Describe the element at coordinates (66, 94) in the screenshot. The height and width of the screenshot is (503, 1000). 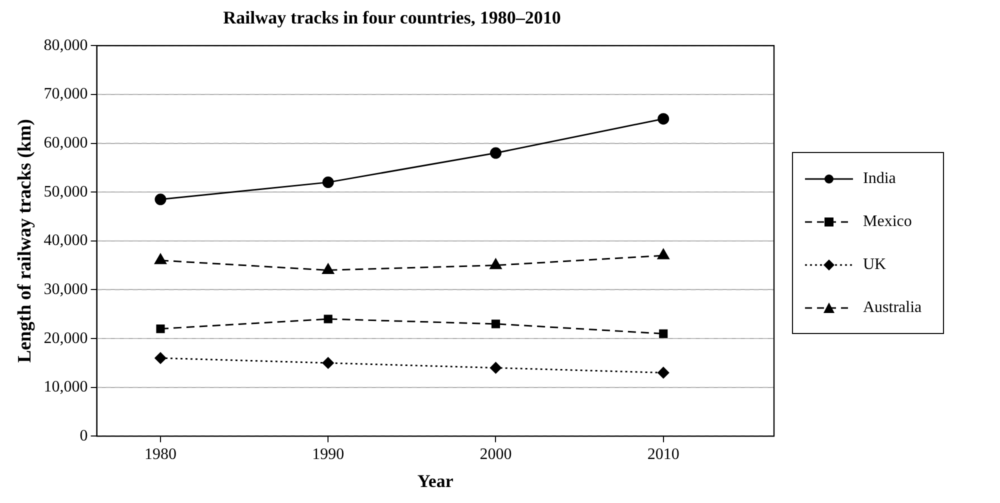
I see `y-tick-label: 70,000` at that location.